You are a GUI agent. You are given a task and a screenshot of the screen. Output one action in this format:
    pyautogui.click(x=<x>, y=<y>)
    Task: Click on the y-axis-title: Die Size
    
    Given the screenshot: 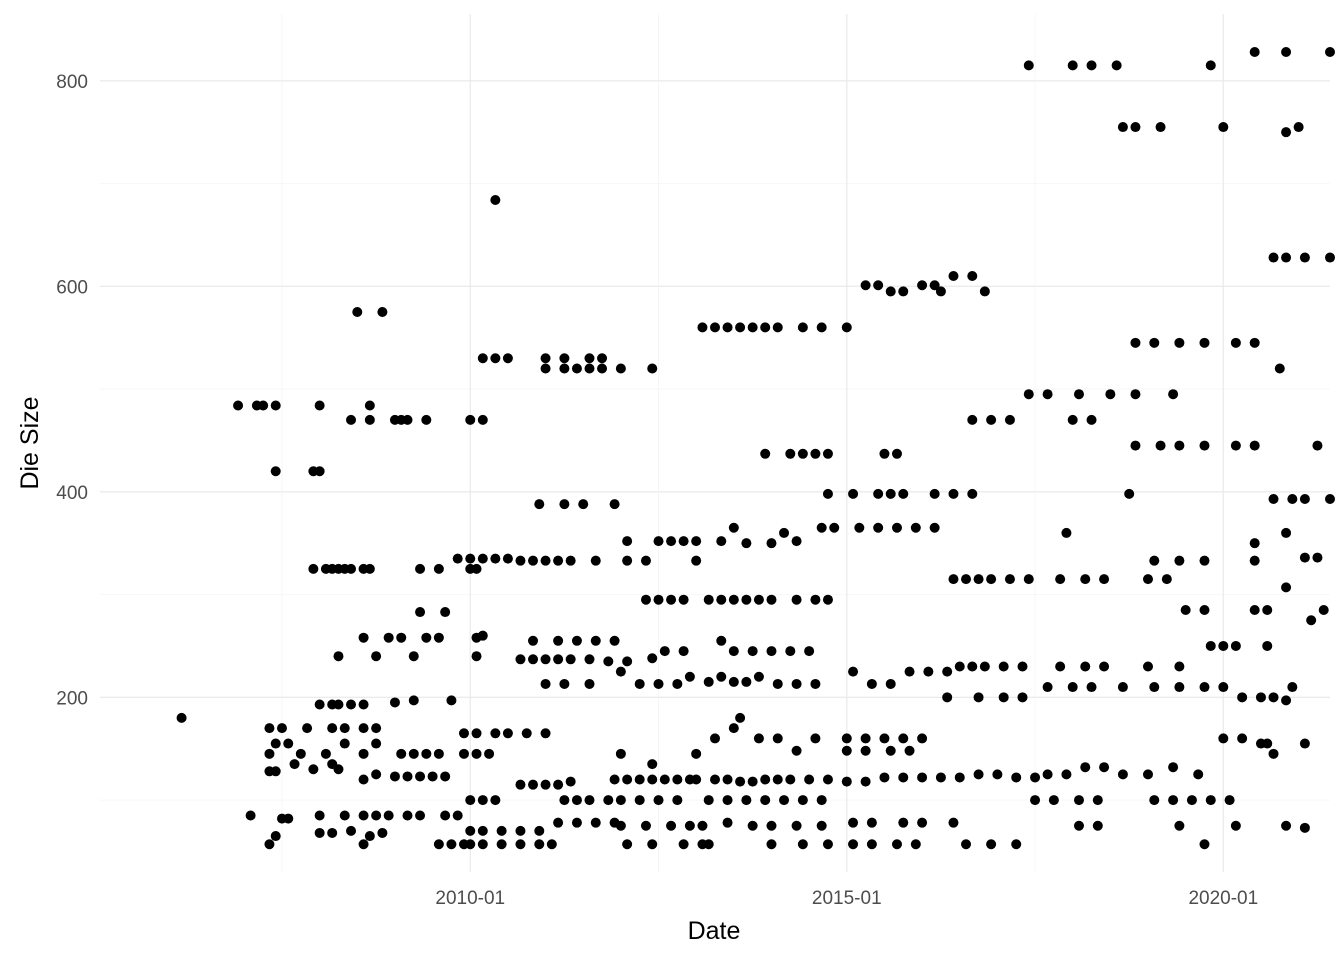 What is the action you would take?
    pyautogui.click(x=30, y=442)
    